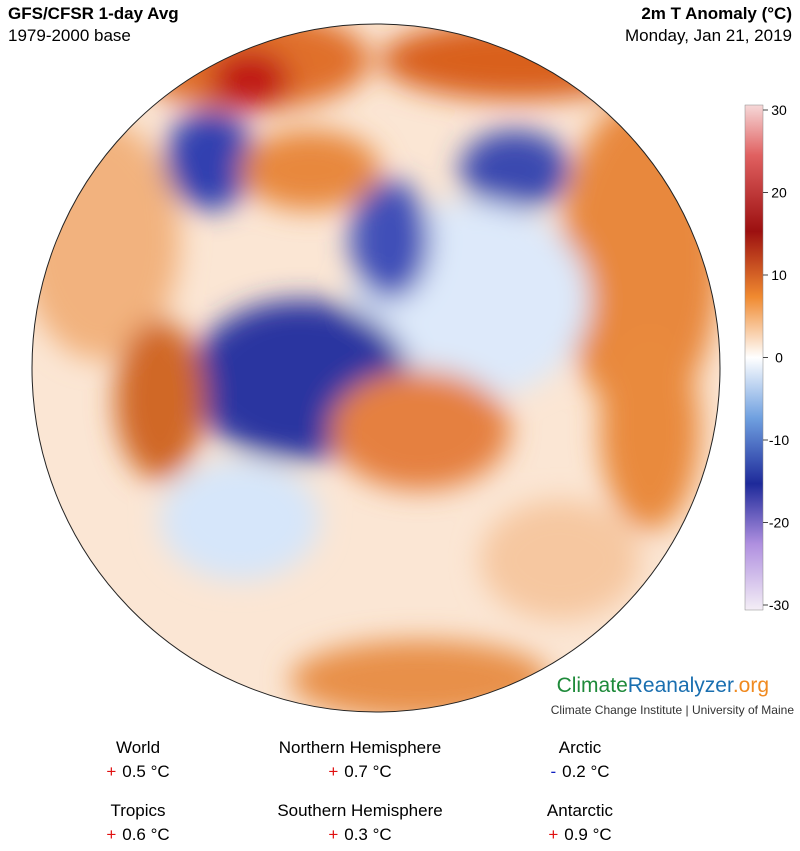  I want to click on stat-number: 0.5 °C, so click(145, 771).